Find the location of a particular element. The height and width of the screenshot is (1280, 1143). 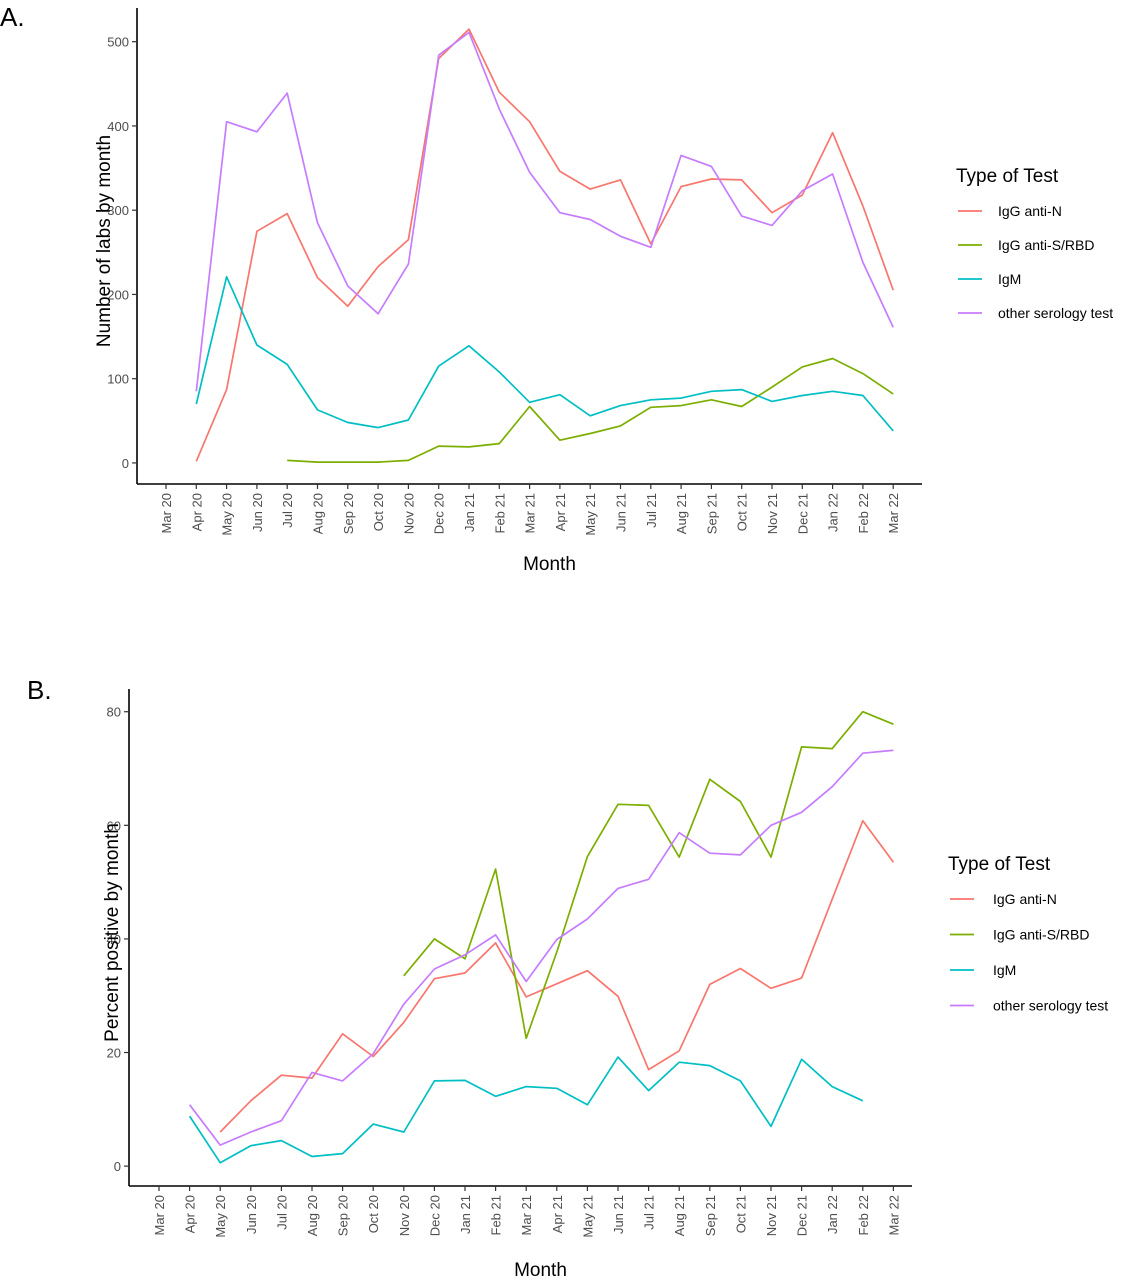

chart-b-x-tick-label: Nov 21 is located at coordinates (771, 1215).